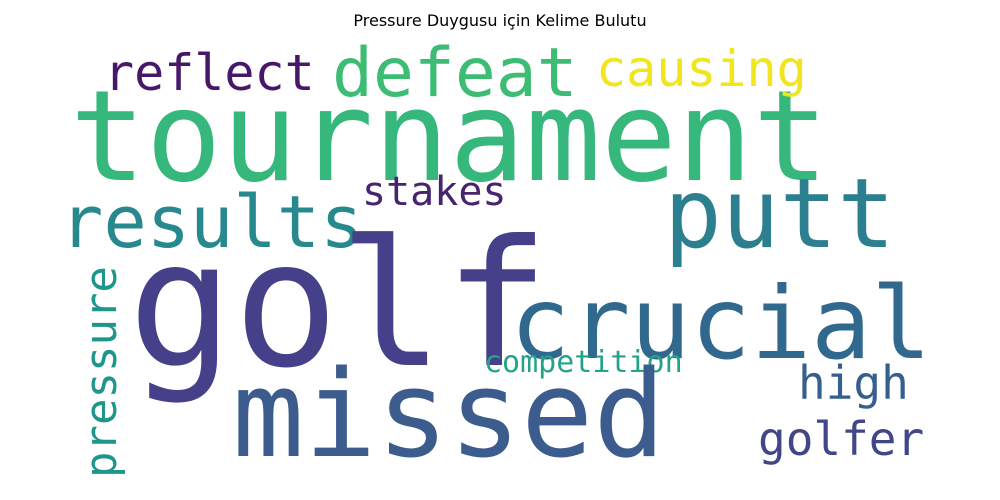 The image size is (1000, 500). What do you see at coordinates (780, 214) in the screenshot?
I see `word-putt: putt` at bounding box center [780, 214].